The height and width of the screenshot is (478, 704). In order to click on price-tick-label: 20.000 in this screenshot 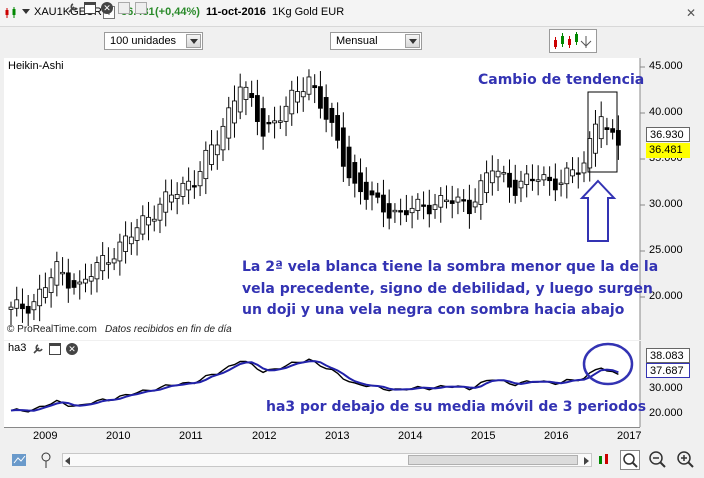, I will do `click(666, 296)`.